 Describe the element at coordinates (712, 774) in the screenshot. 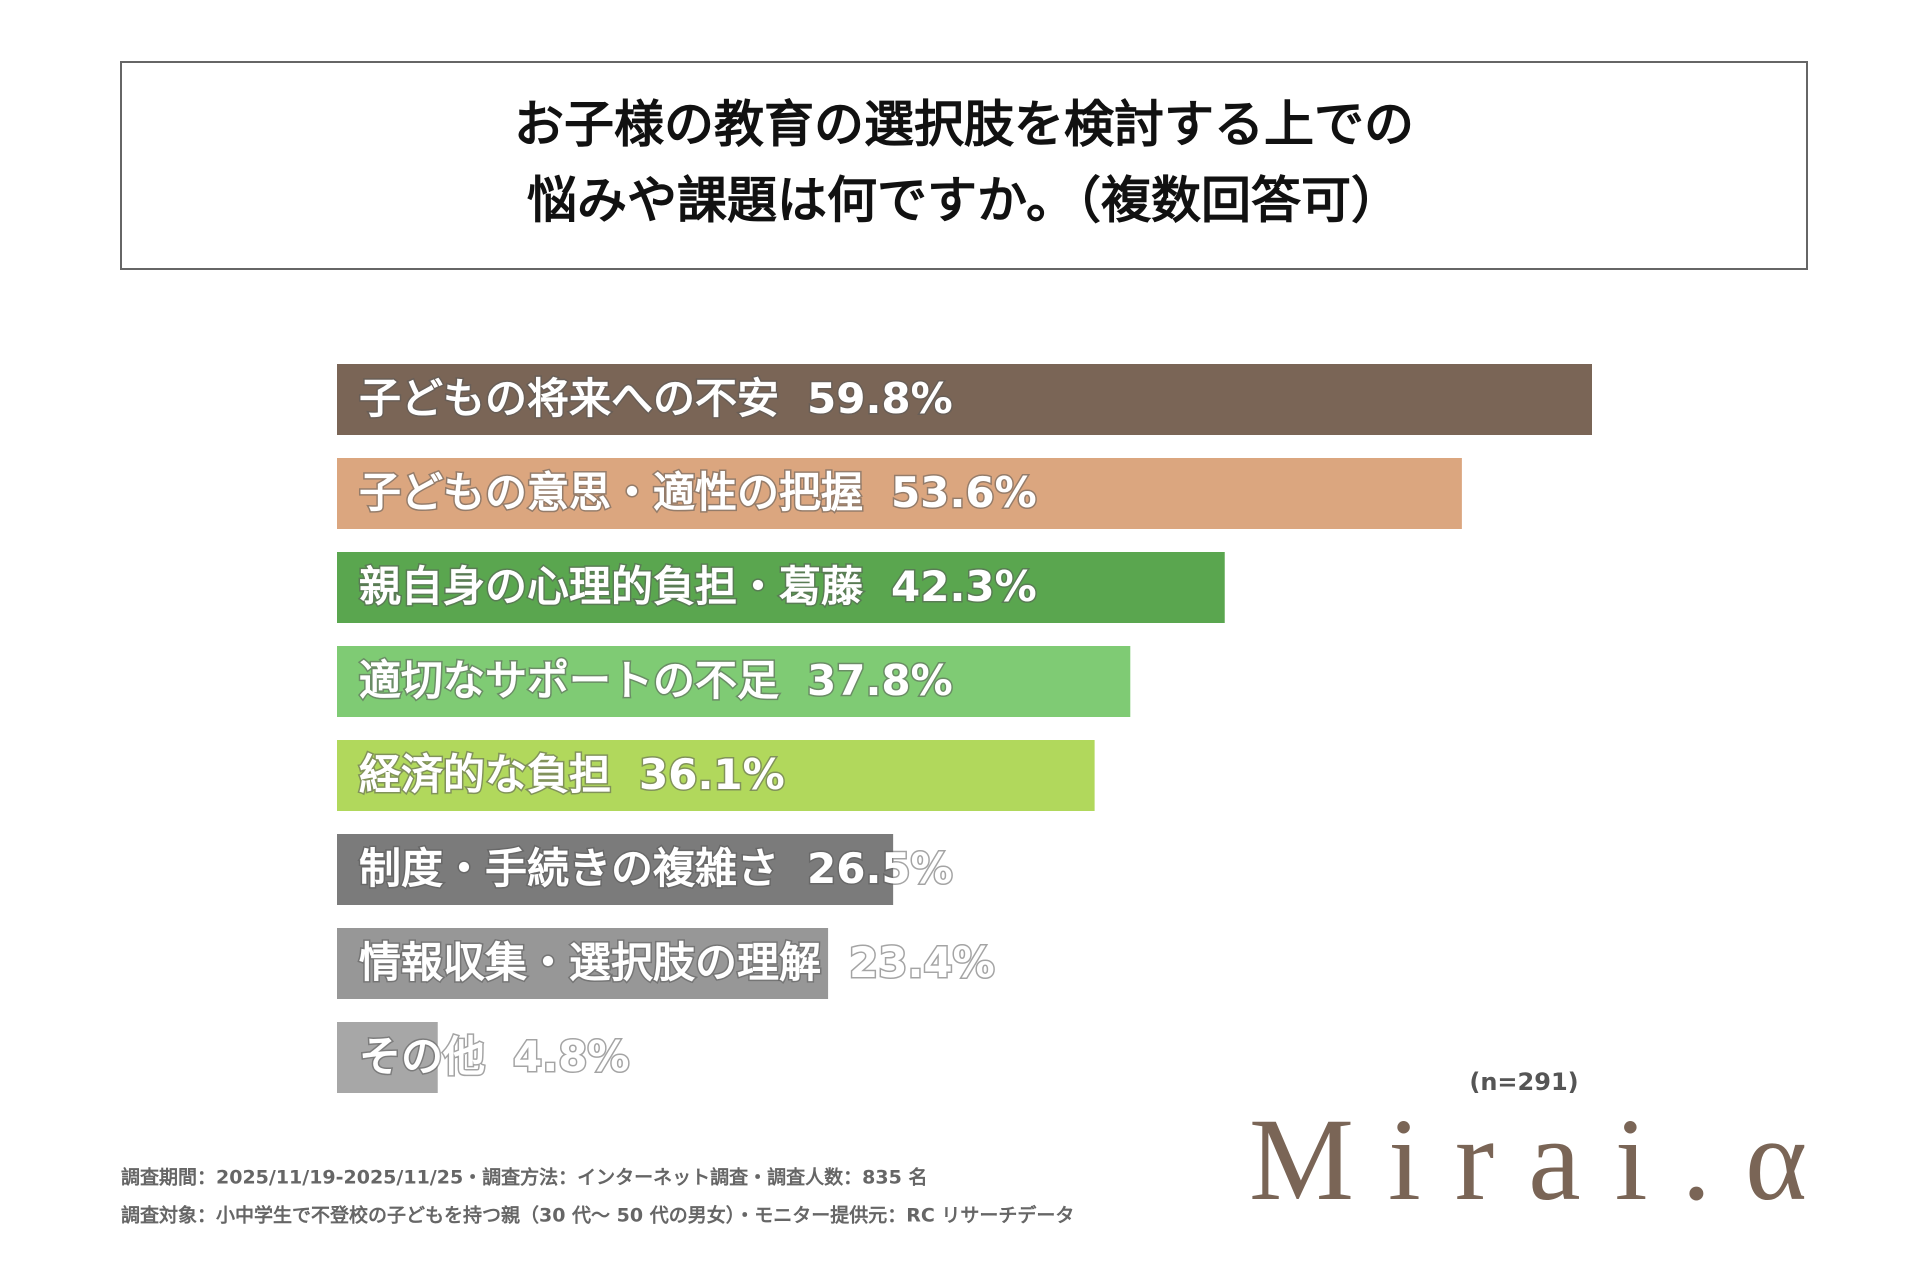

I see `value-label: 36.1%` at that location.